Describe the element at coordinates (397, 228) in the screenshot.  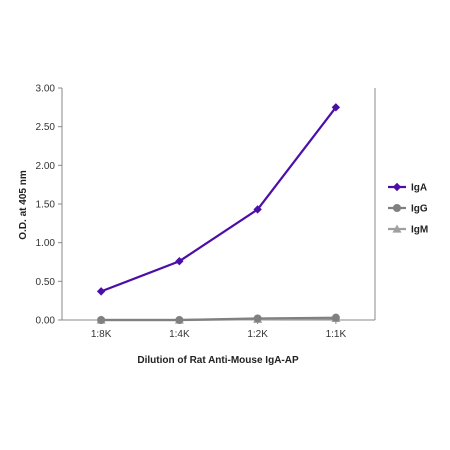
I see `legend-marker-igm` at that location.